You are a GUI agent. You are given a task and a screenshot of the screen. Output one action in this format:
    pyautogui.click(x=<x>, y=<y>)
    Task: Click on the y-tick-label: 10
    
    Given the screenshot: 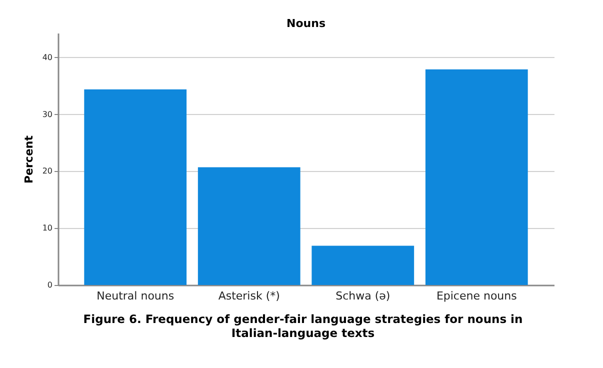 What is the action you would take?
    pyautogui.click(x=47, y=228)
    